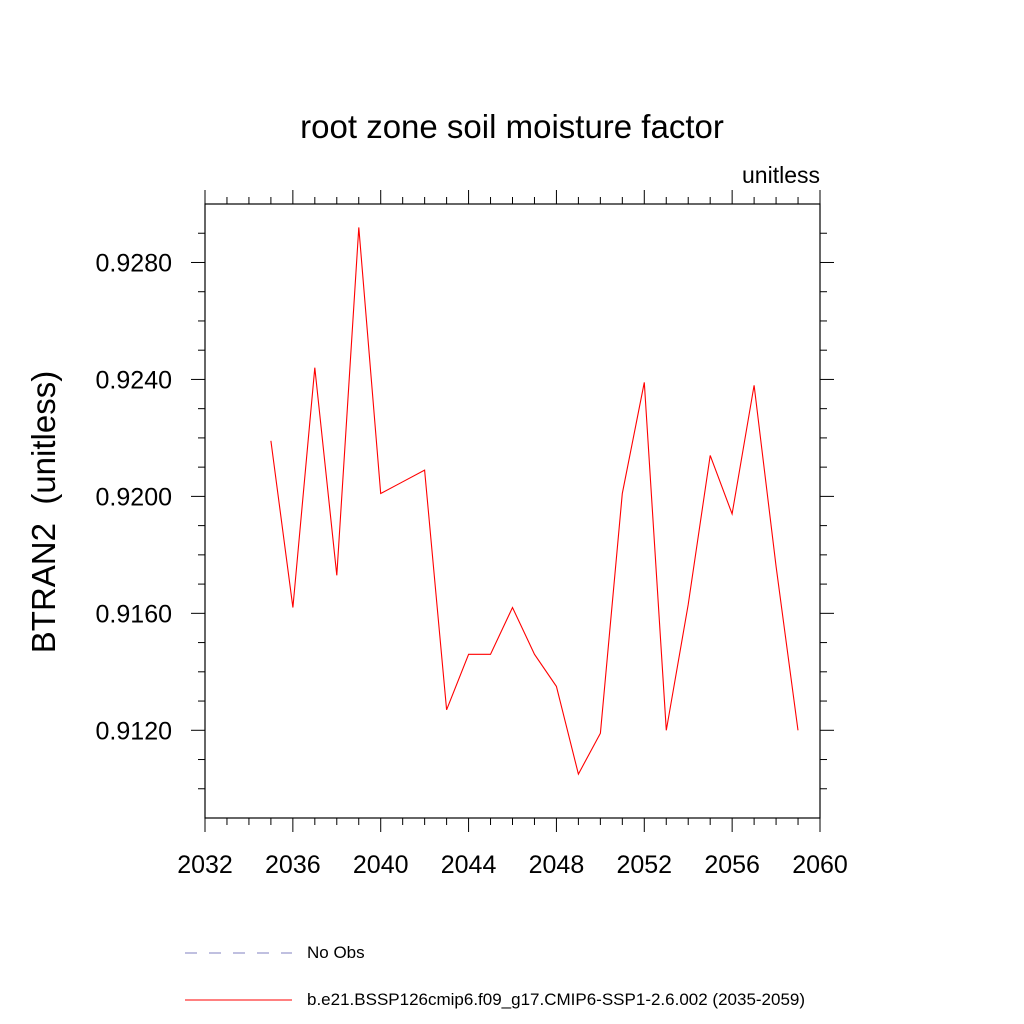 This screenshot has width=1024, height=1024. I want to click on legend-lines, so click(238, 976).